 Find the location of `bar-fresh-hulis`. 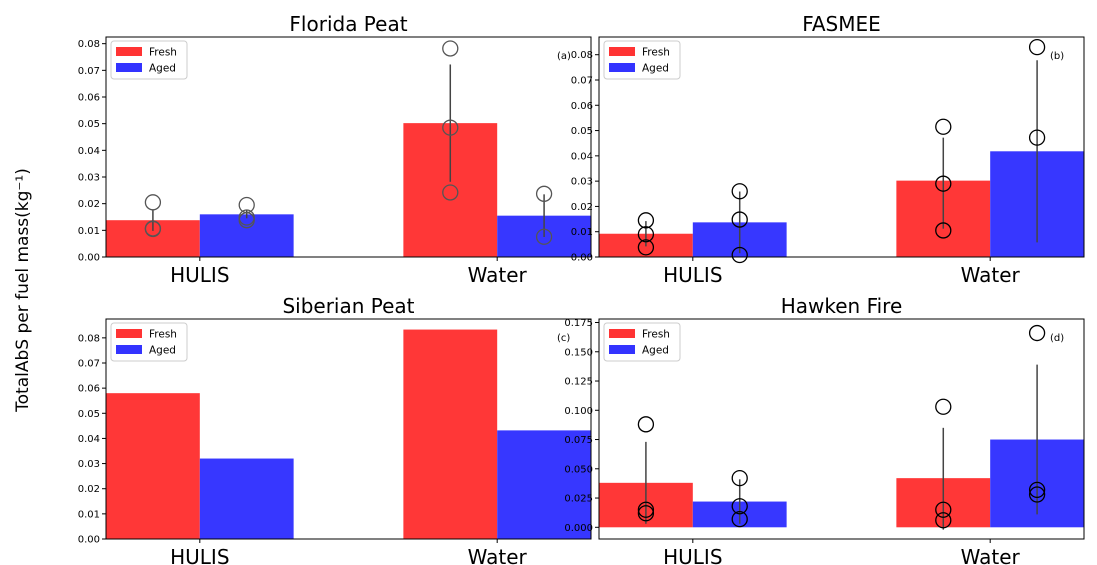

bar-fresh-hulis is located at coordinates (153, 466).